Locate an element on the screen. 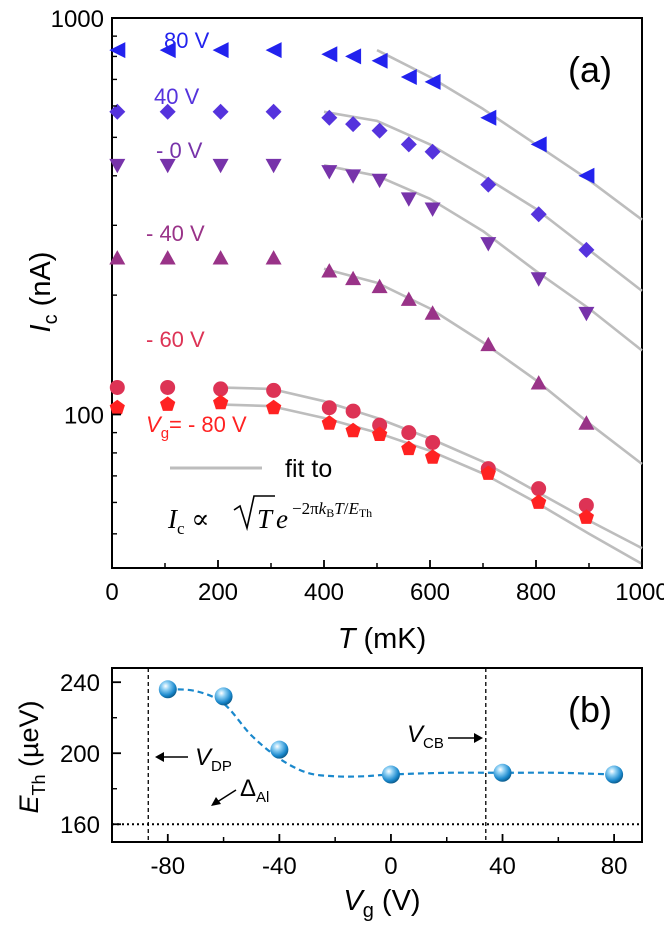 This screenshot has height=932, width=664. vcb-label: VCB is located at coordinates (425, 736).